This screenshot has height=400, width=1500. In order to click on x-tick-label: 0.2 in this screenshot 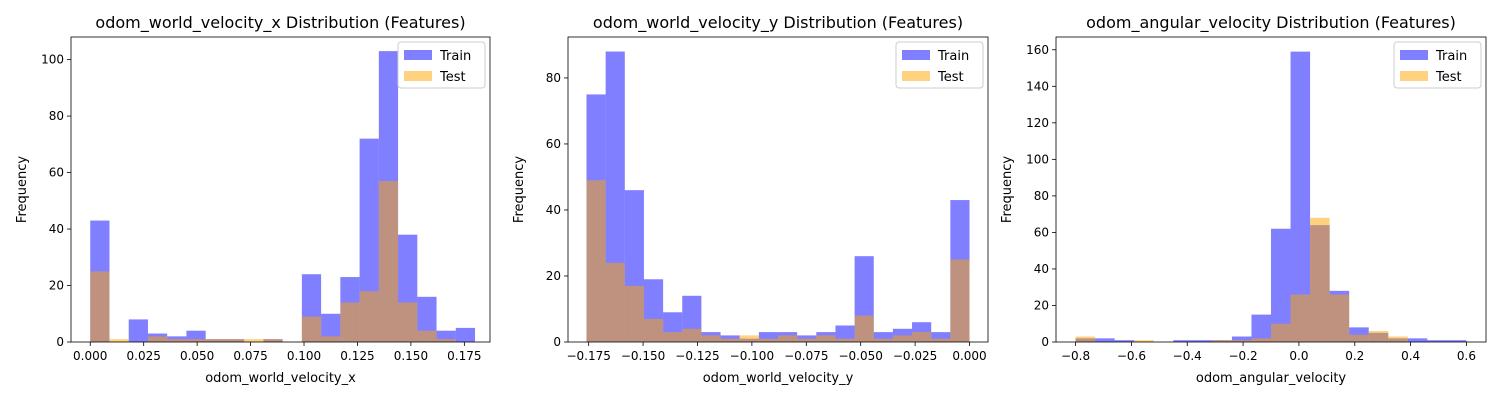, I will do `click(1354, 356)`.